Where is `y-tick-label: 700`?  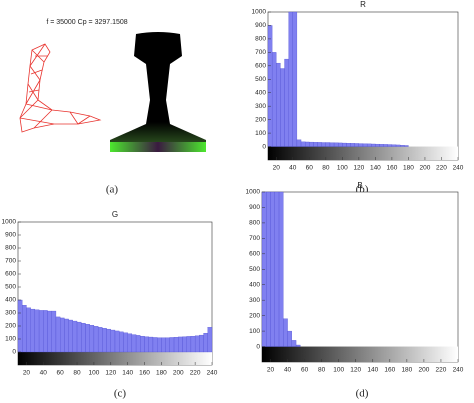 y-tick-label: 700 is located at coordinates (254, 238).